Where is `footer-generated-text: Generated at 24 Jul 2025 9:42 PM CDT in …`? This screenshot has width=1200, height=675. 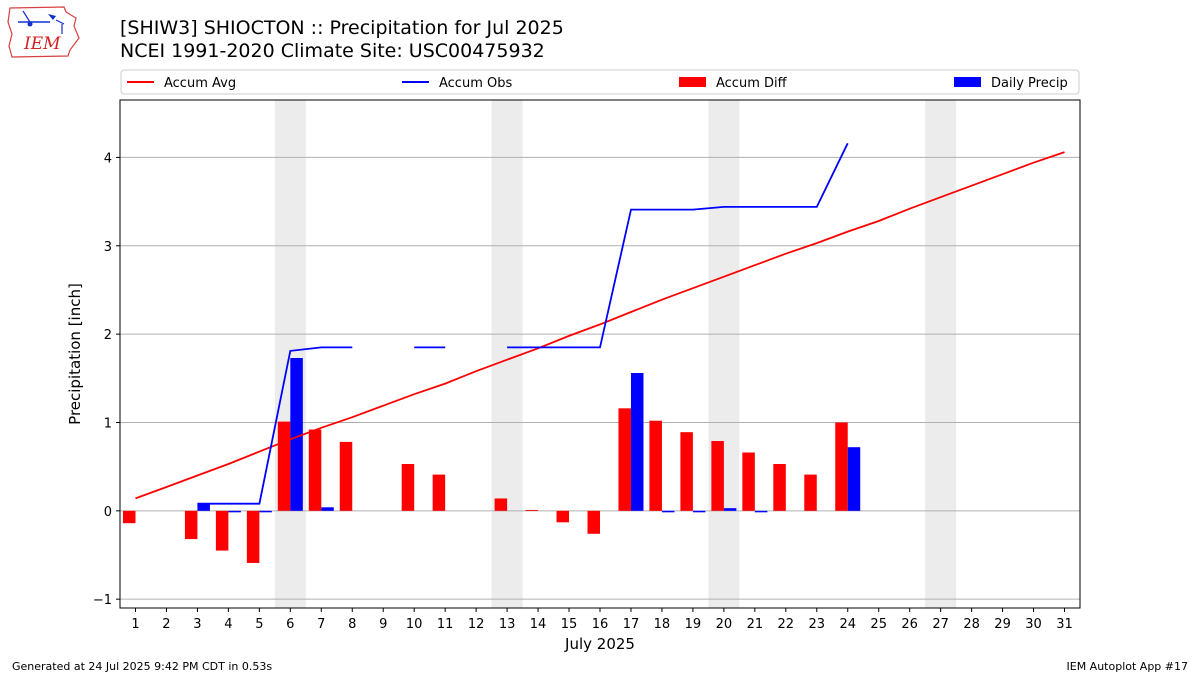 footer-generated-text: Generated at 24 Jul 2025 9:42 PM CDT in … is located at coordinates (142, 666).